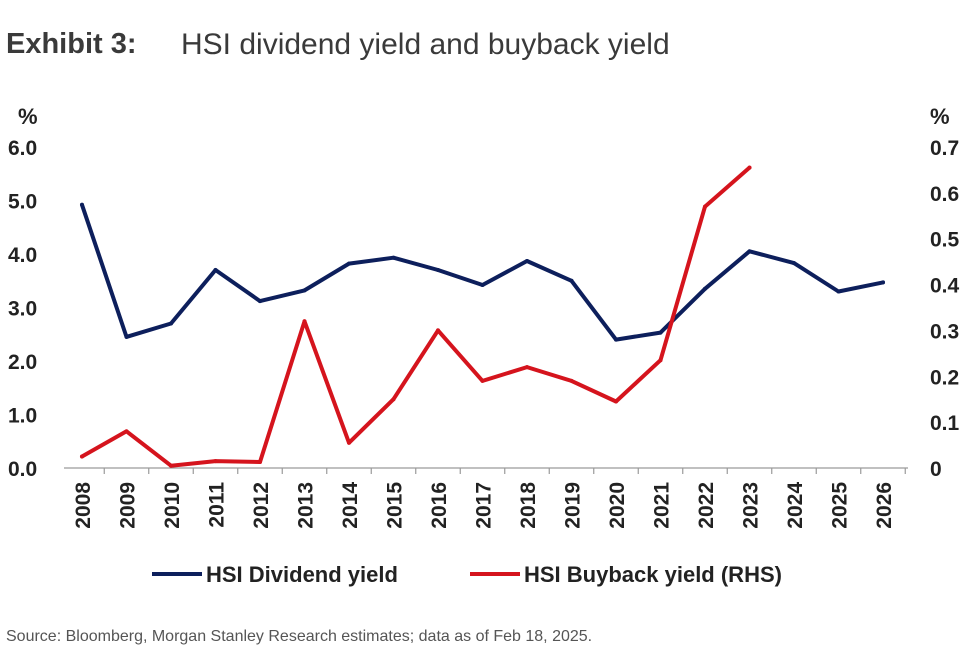  What do you see at coordinates (944, 194) in the screenshot?
I see `right-tick-label: 0.6` at bounding box center [944, 194].